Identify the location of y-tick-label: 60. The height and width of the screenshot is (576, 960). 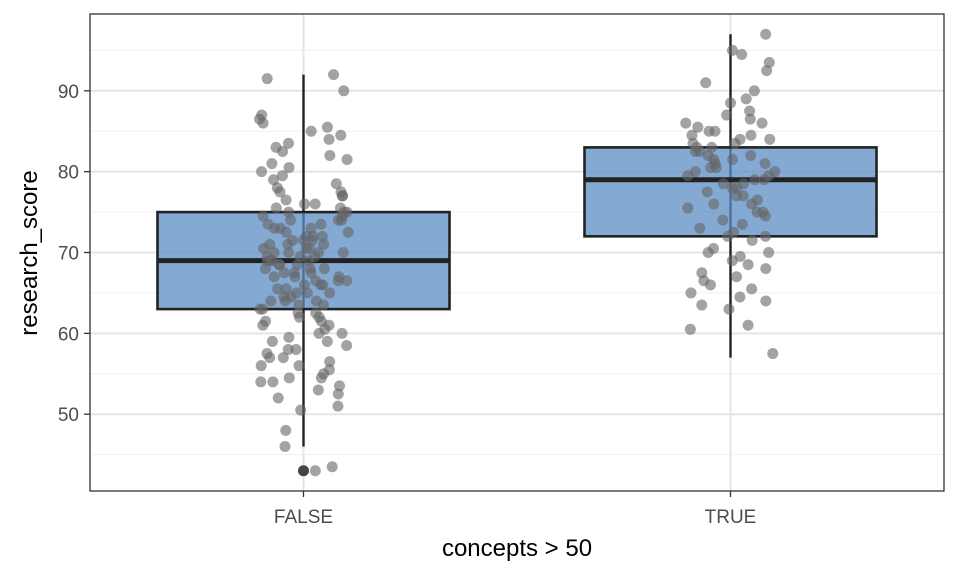
(68, 334).